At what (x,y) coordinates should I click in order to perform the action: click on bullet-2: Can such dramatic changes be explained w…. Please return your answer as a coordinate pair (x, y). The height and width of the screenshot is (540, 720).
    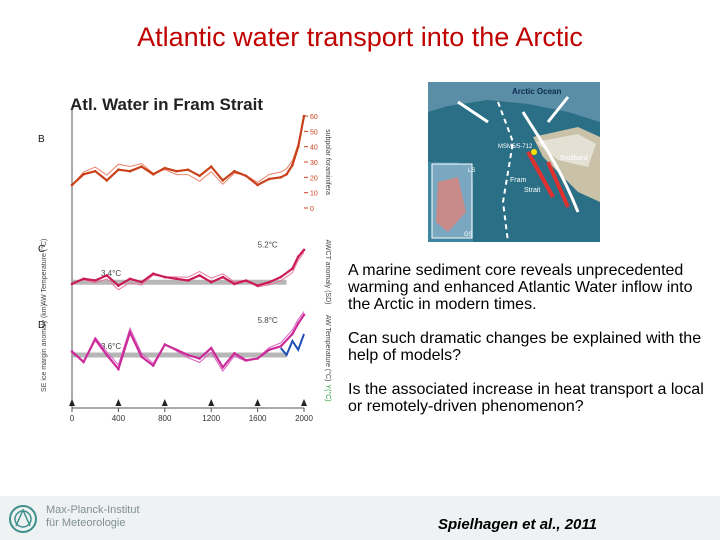
    Looking at the image, I should click on (525, 347).